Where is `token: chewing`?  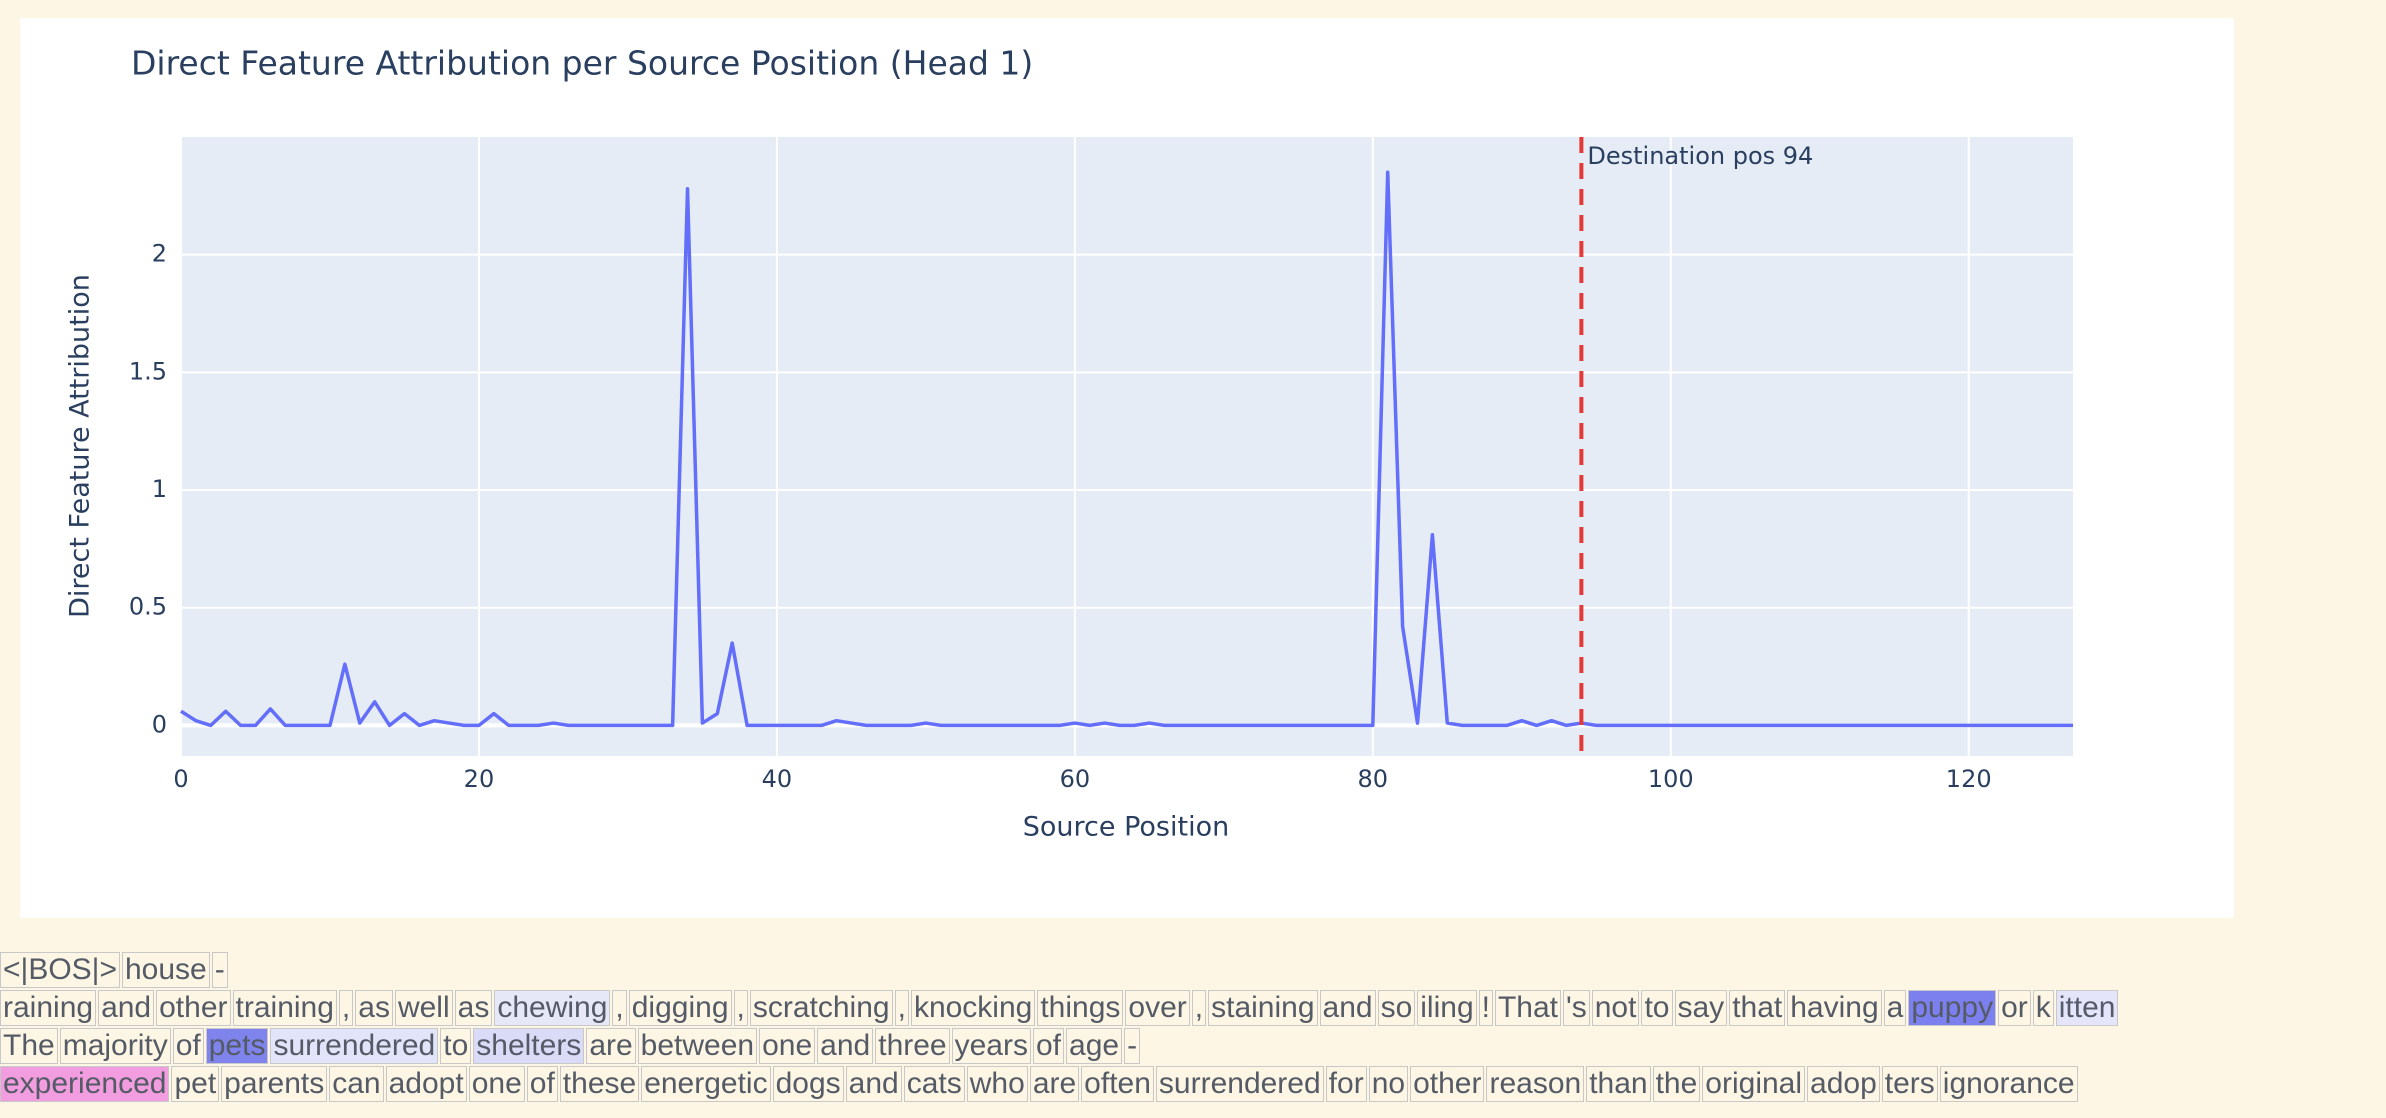 token: chewing is located at coordinates (552, 1008).